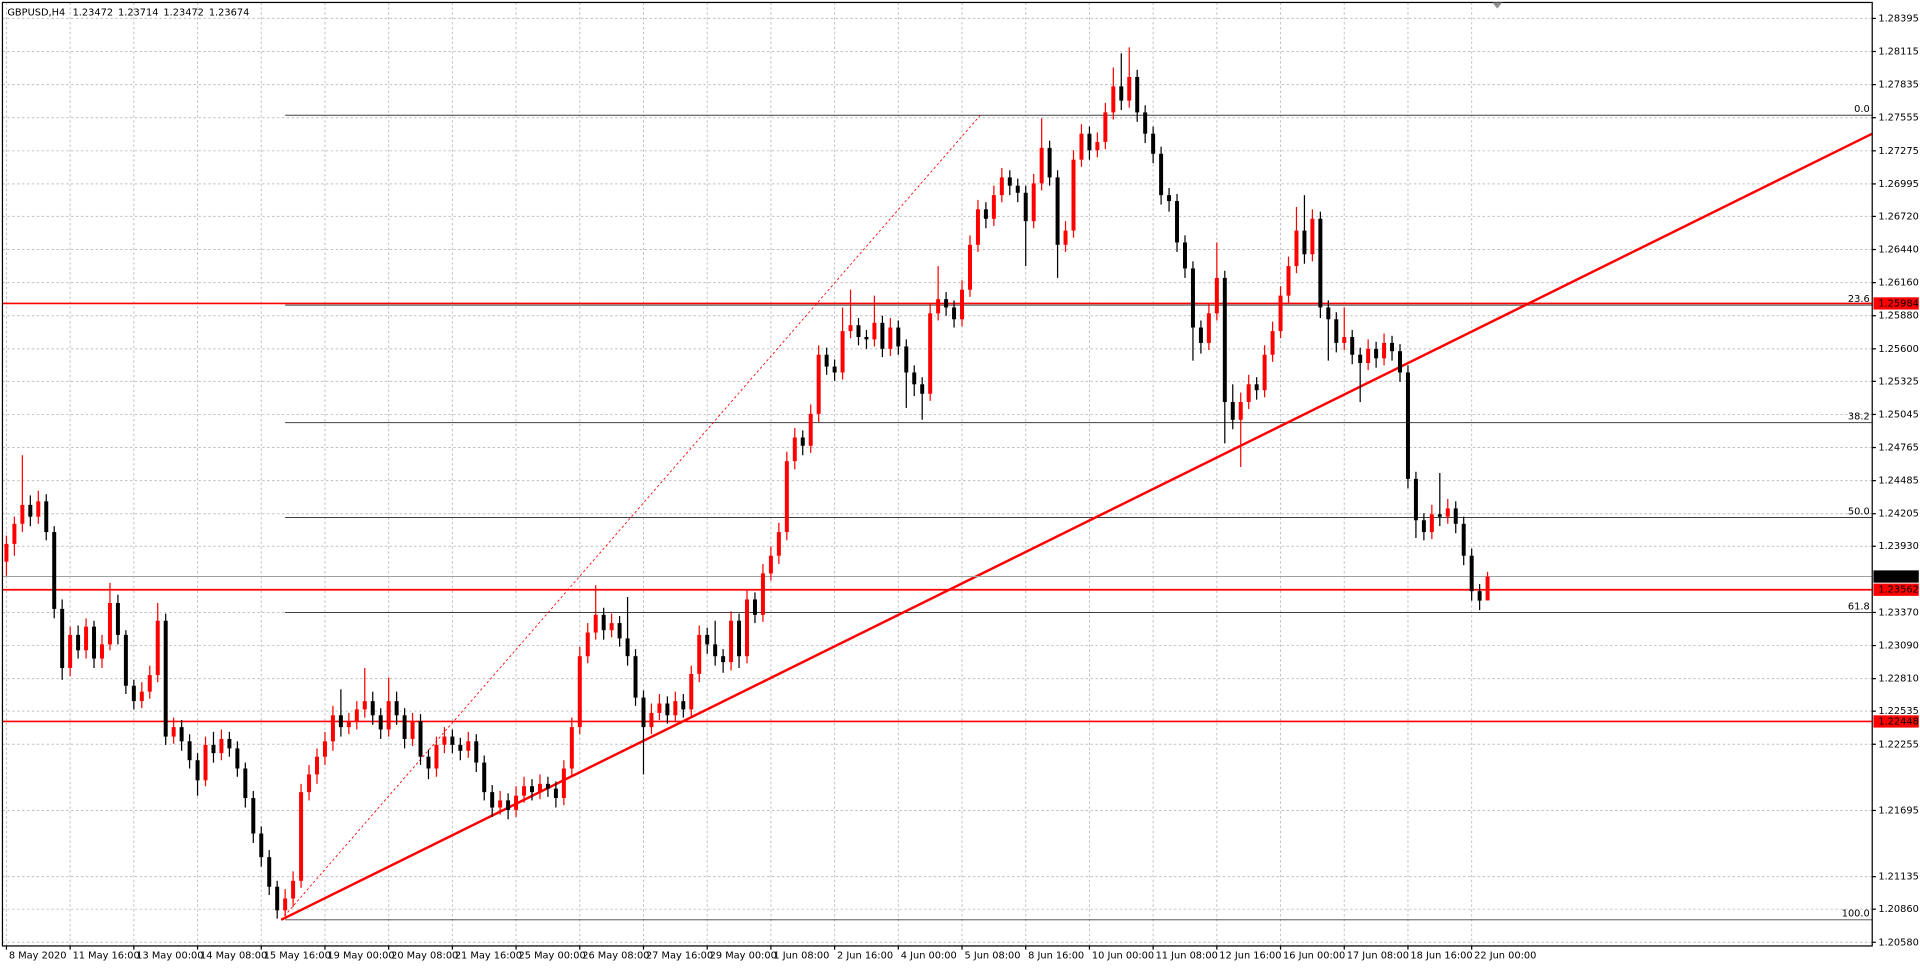 Image resolution: width=1920 pixels, height=968 pixels. What do you see at coordinates (743, 956) in the screenshot?
I see `x-tick-label: 29 May 00:00` at bounding box center [743, 956].